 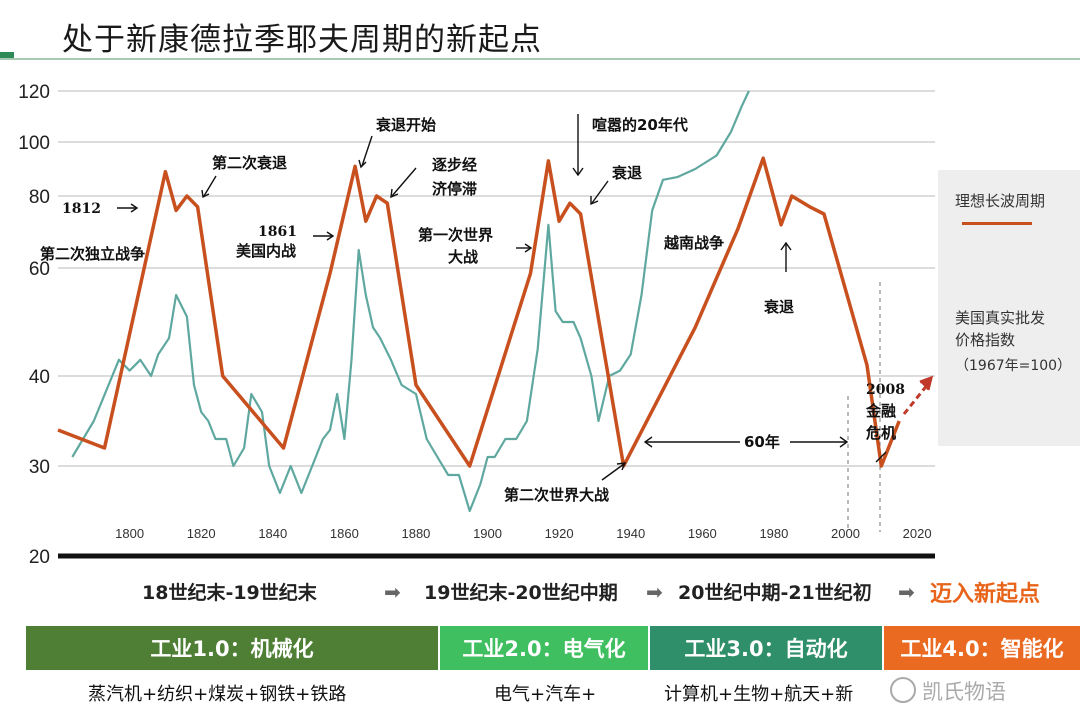 I want to click on y-tick-label: 100, so click(x=34, y=143).